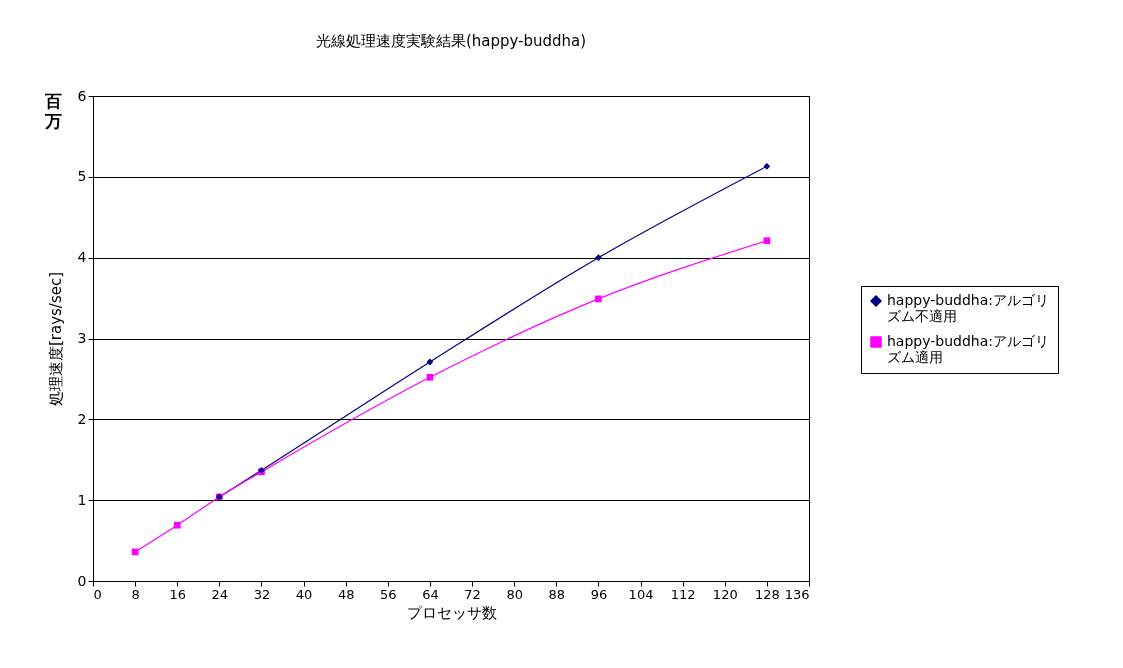  Describe the element at coordinates (683, 594) in the screenshot. I see `x-tick-label: 112` at that location.